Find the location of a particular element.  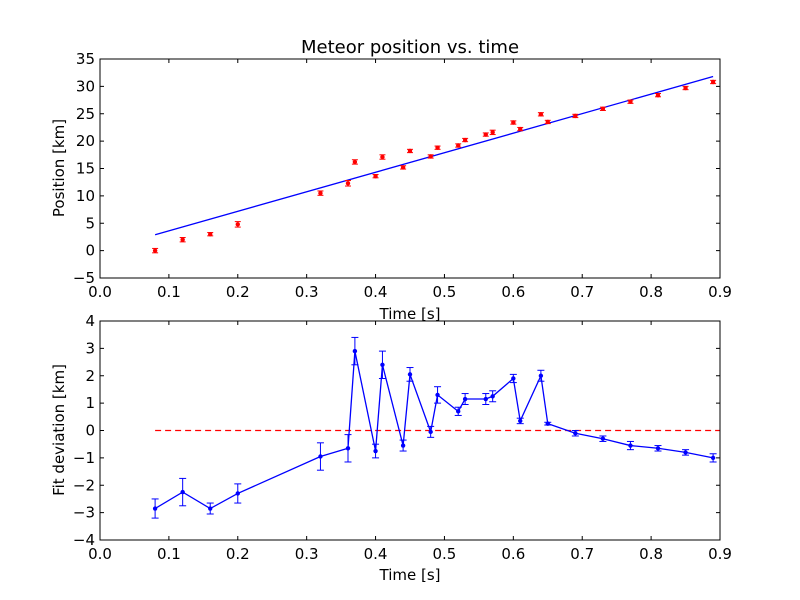

y-tick-label: −5 is located at coordinates (84, 278).